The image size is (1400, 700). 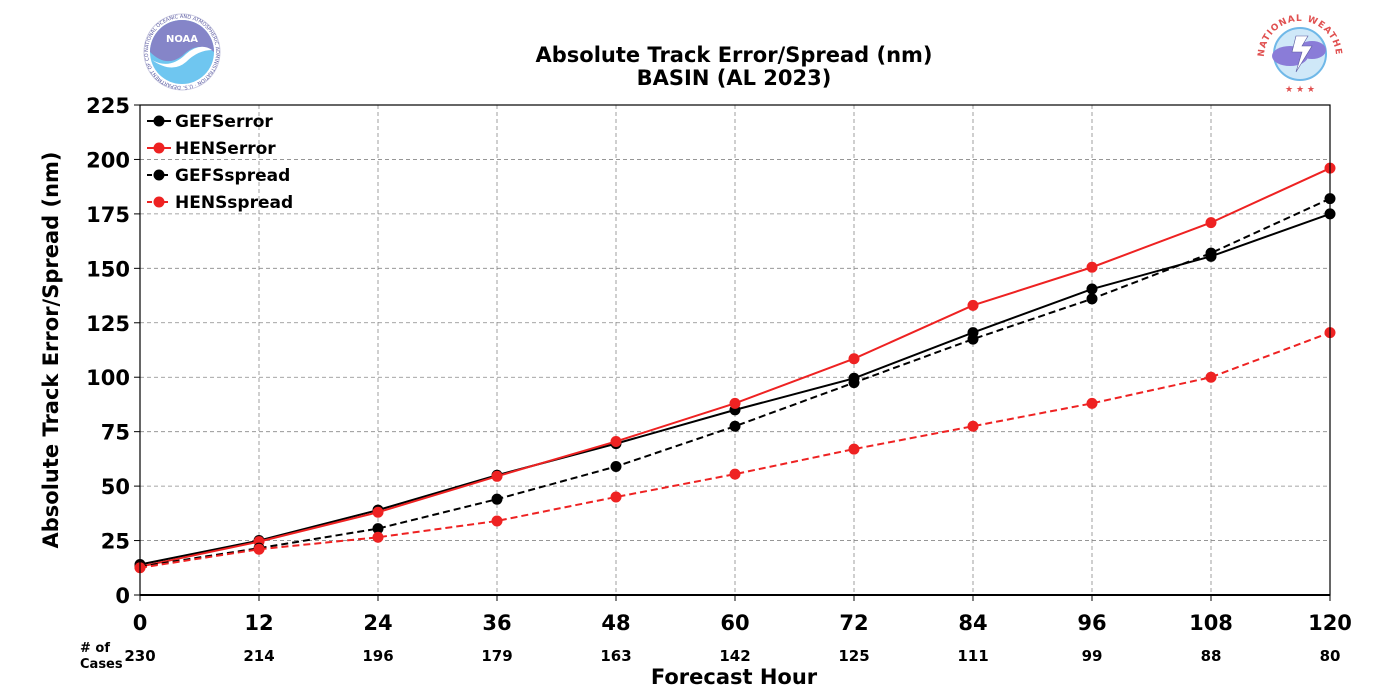 I want to click on y-tick-label: 200, so click(x=108, y=160).